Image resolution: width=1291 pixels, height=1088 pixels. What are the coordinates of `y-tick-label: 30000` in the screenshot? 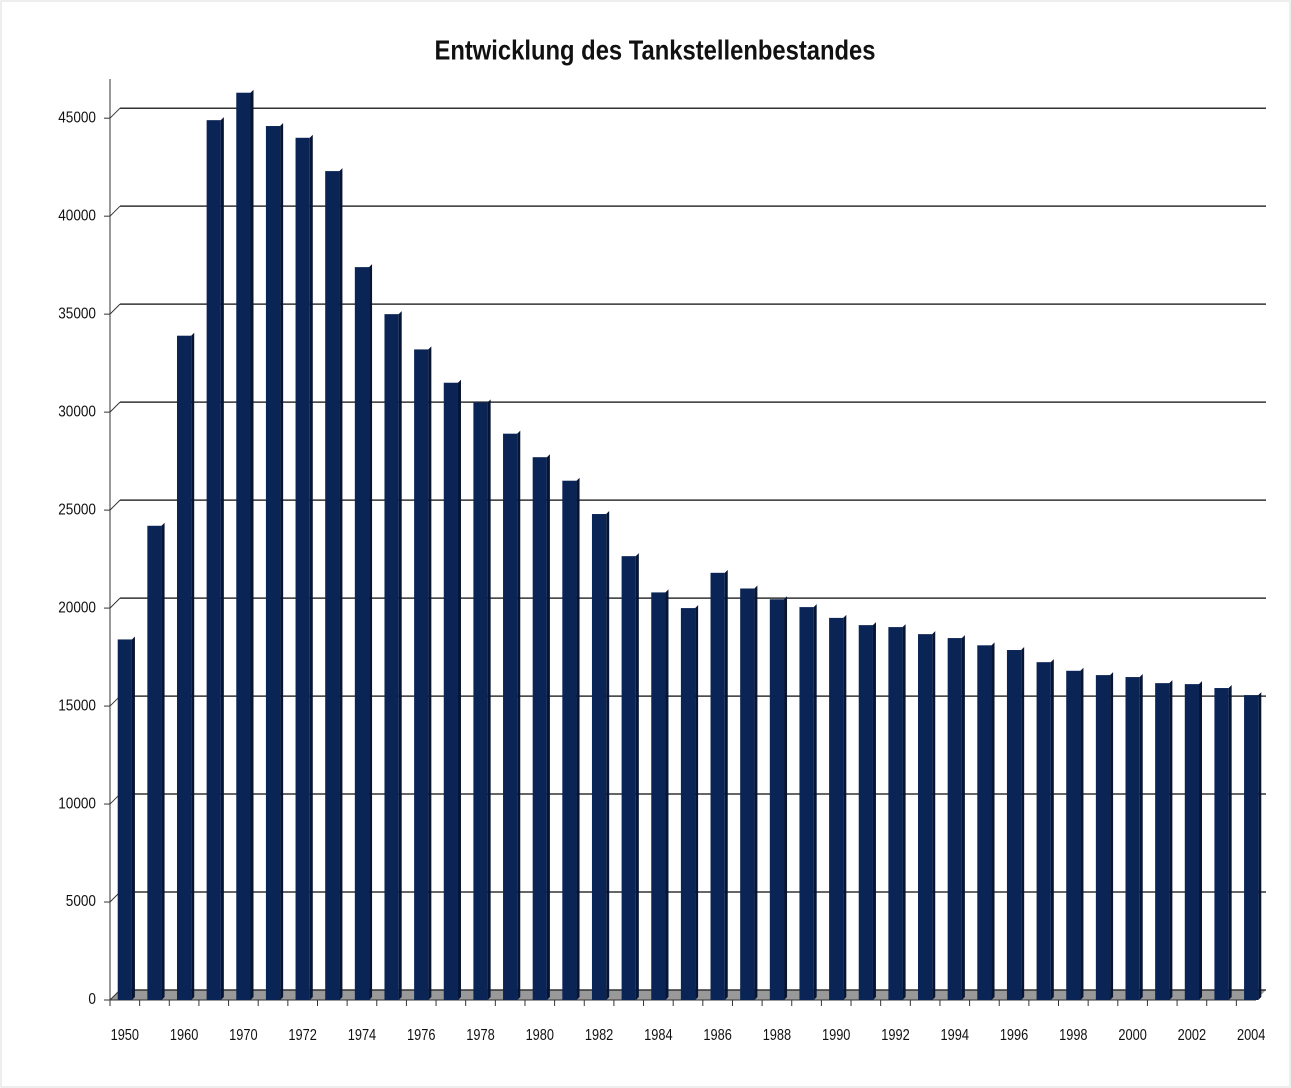 It's located at (77, 411).